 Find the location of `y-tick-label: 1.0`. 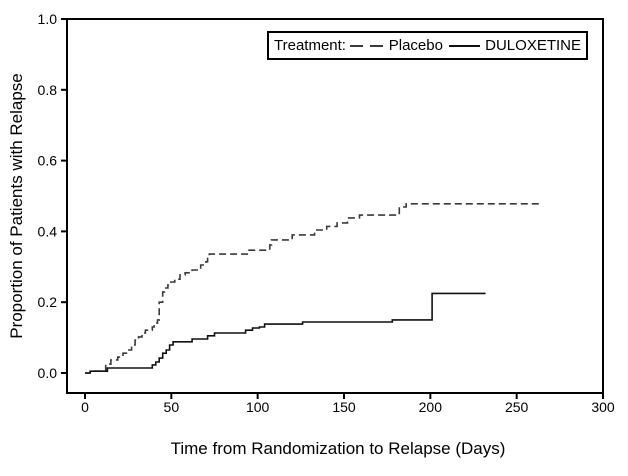

y-tick-label: 1.0 is located at coordinates (48, 19).